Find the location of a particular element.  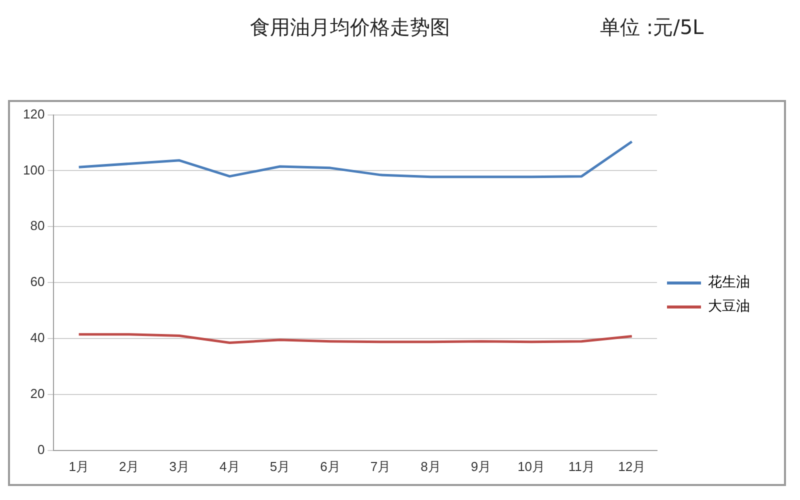

x-tick-label: 5月 is located at coordinates (280, 466).